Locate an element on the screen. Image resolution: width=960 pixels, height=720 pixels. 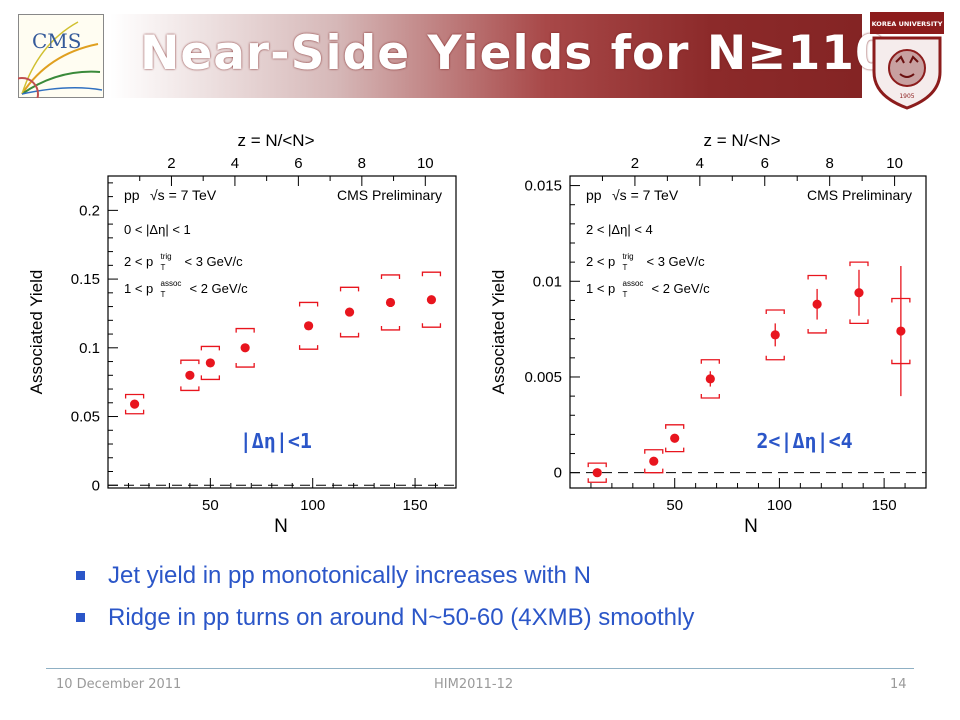
y-tick-label: 0.2 is located at coordinates (89, 210).